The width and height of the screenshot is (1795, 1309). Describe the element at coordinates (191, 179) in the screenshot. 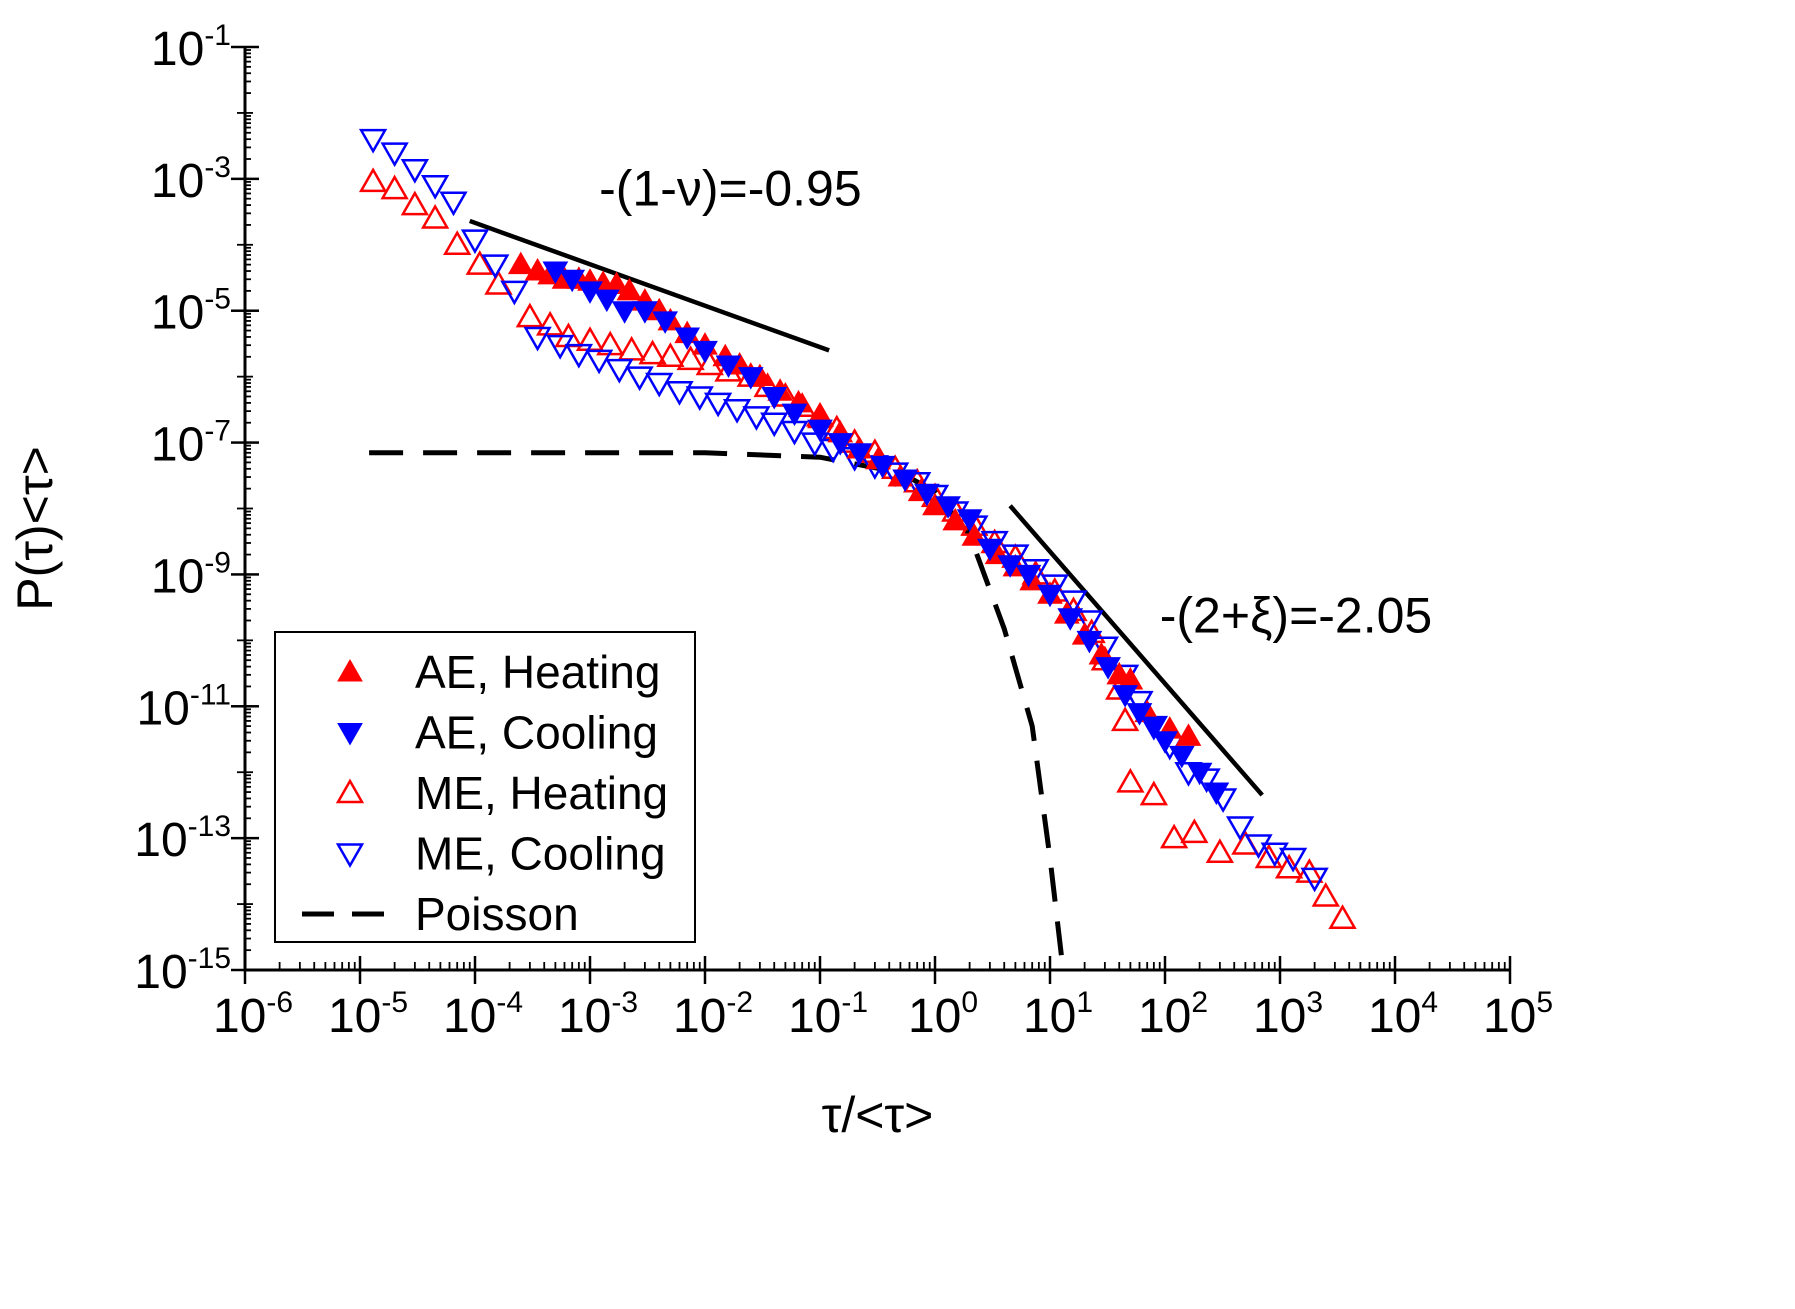

I see `y-tick-label: 10⁻³` at that location.